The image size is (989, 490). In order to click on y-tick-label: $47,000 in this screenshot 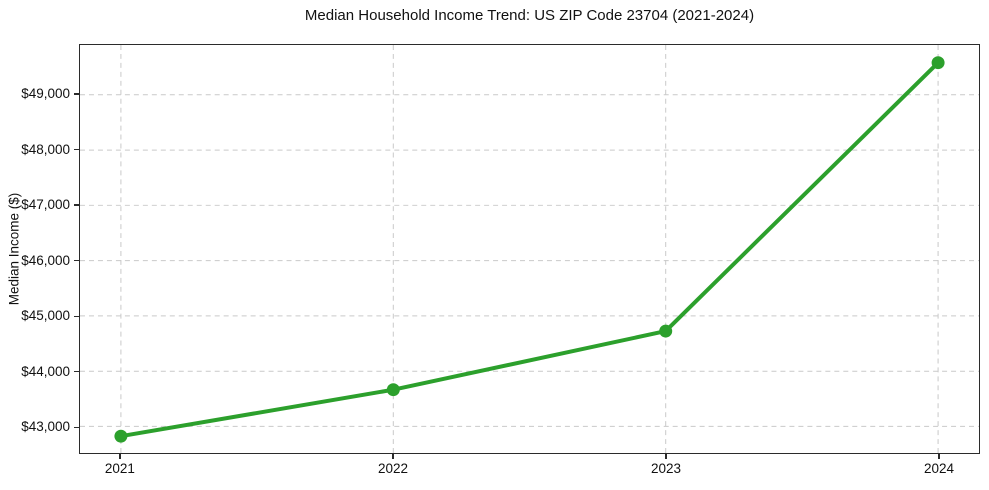, I will do `click(45, 205)`.